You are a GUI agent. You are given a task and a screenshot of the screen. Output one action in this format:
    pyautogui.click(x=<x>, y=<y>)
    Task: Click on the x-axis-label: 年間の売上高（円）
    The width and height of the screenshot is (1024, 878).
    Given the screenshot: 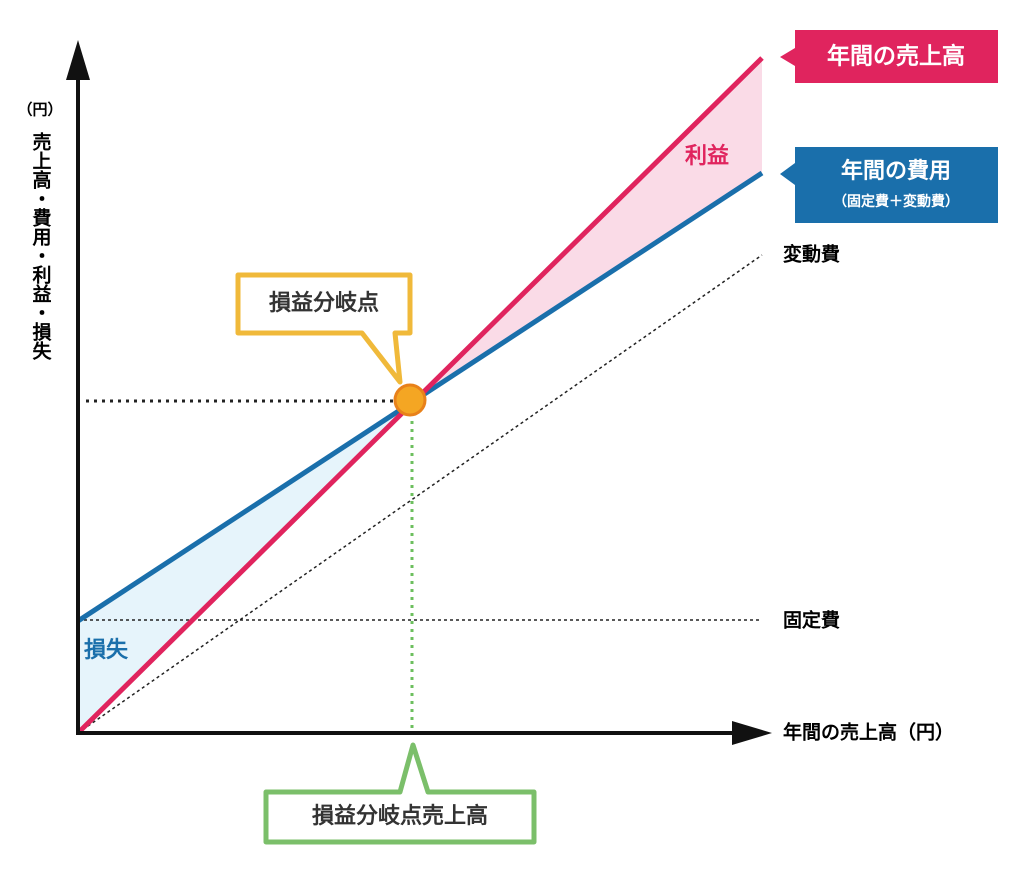 What is the action you would take?
    pyautogui.click(x=868, y=732)
    